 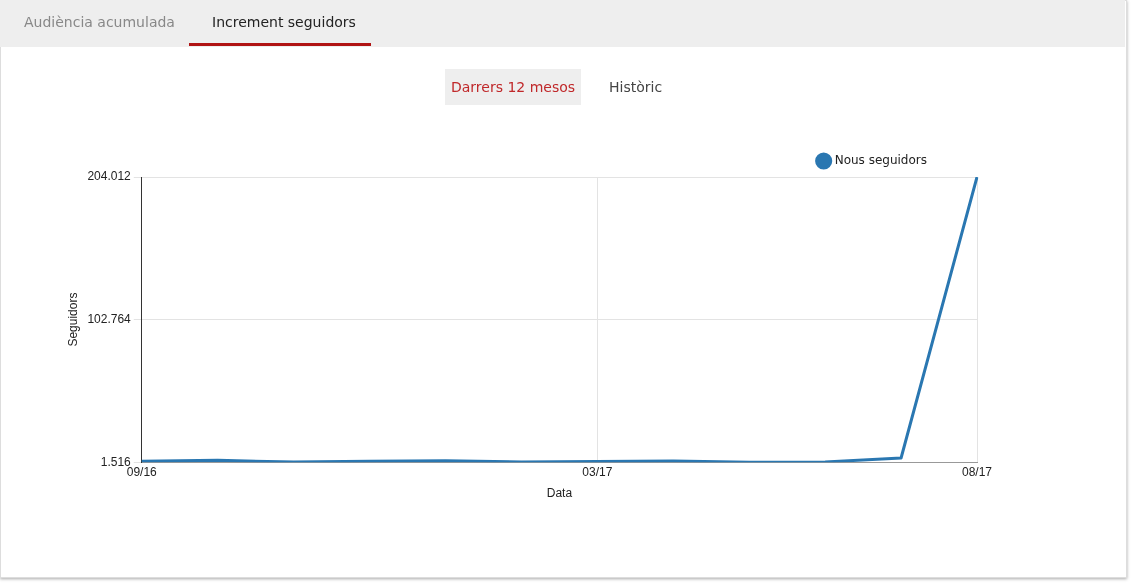 What do you see at coordinates (109, 318) in the screenshot?
I see `y-tick-label: 102.764` at bounding box center [109, 318].